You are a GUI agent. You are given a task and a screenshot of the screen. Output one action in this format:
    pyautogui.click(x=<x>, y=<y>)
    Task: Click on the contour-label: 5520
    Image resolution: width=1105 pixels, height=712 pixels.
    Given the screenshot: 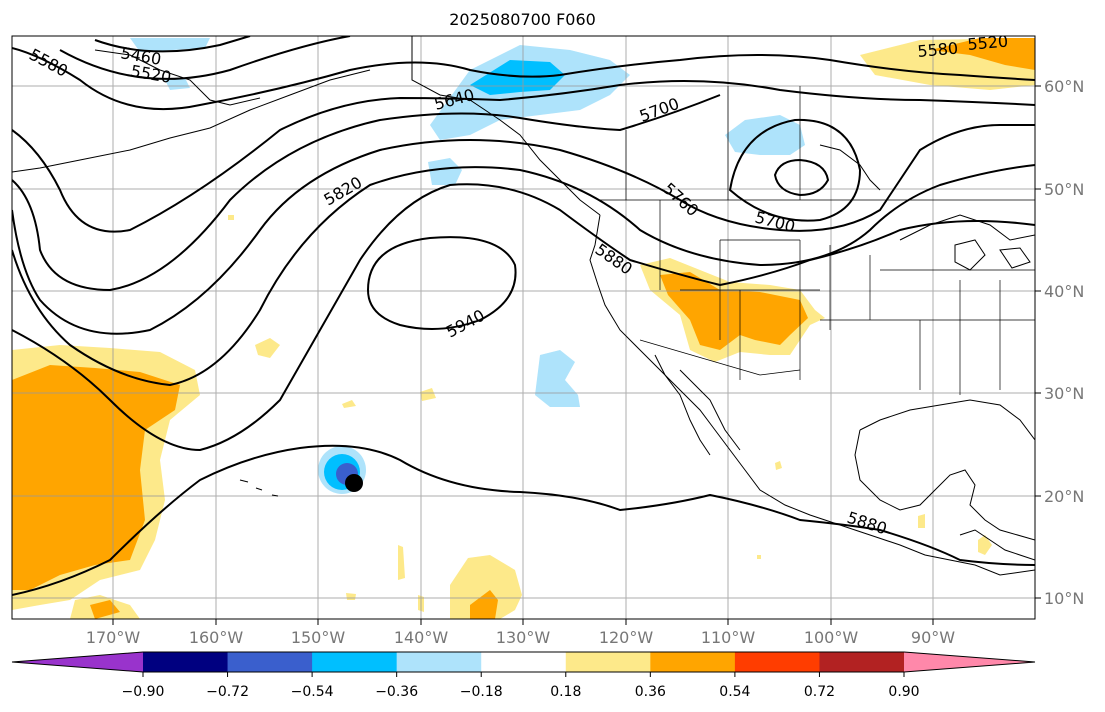 What is the action you would take?
    pyautogui.click(x=988, y=43)
    